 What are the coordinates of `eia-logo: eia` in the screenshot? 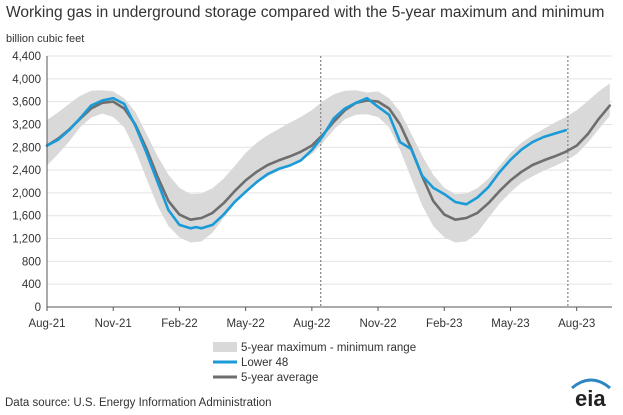 It's located at (591, 394).